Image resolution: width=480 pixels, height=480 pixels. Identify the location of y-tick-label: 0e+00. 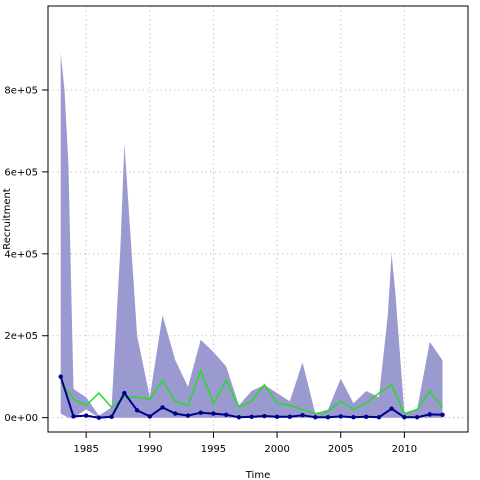
(21, 418).